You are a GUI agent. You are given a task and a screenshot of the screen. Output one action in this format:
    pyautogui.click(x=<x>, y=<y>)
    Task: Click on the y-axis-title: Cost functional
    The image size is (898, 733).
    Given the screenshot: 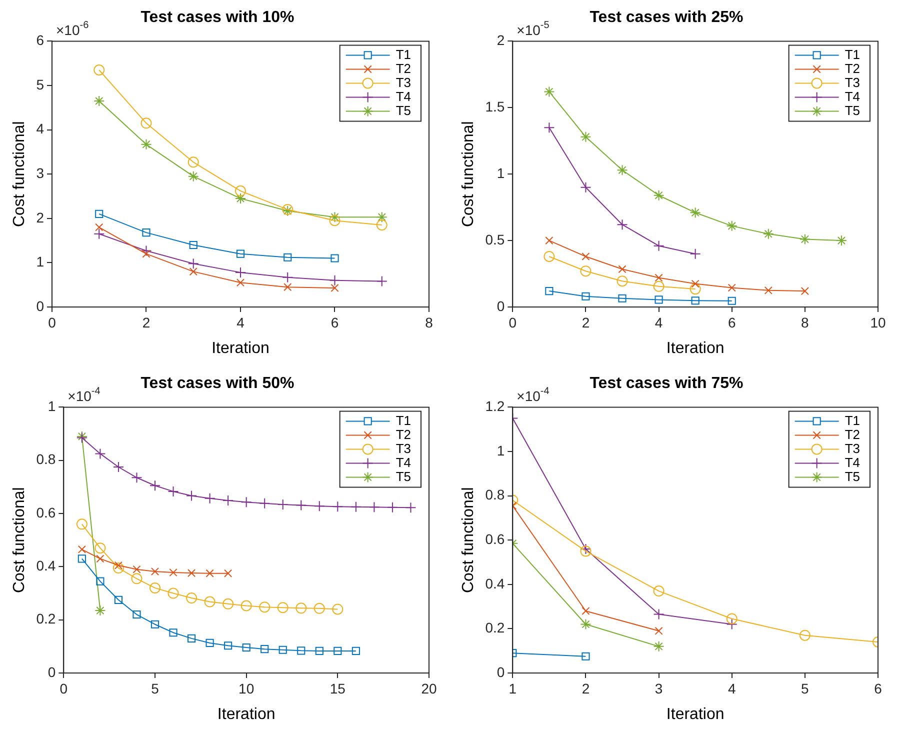 What is the action you would take?
    pyautogui.click(x=19, y=174)
    